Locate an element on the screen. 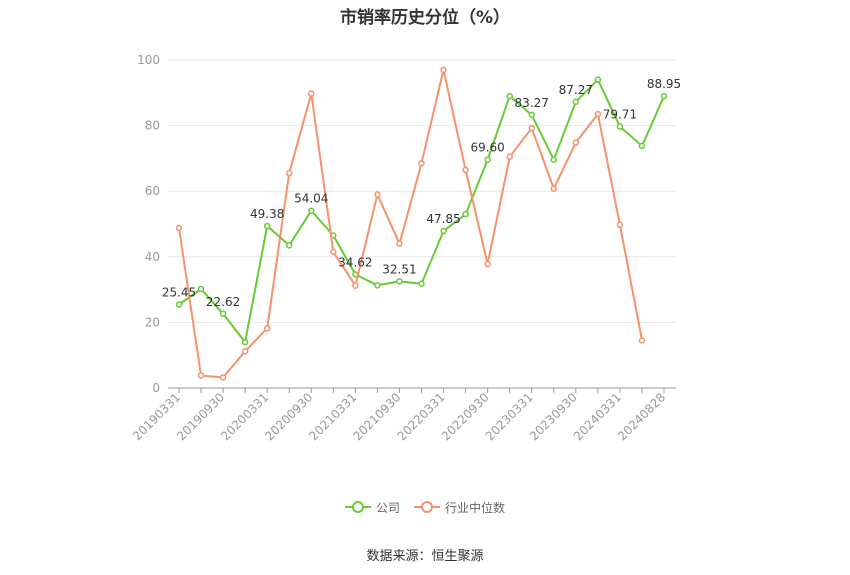  legend-item-company: 公司 is located at coordinates (372, 507).